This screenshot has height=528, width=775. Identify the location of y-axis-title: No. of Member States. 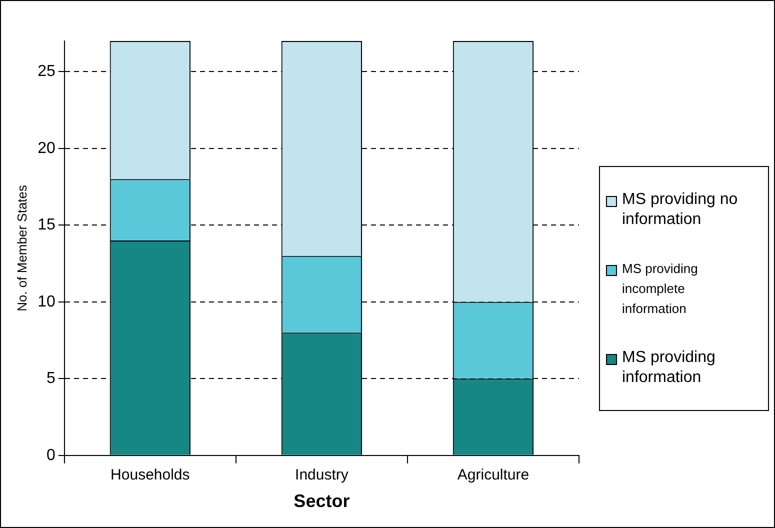
(22, 248).